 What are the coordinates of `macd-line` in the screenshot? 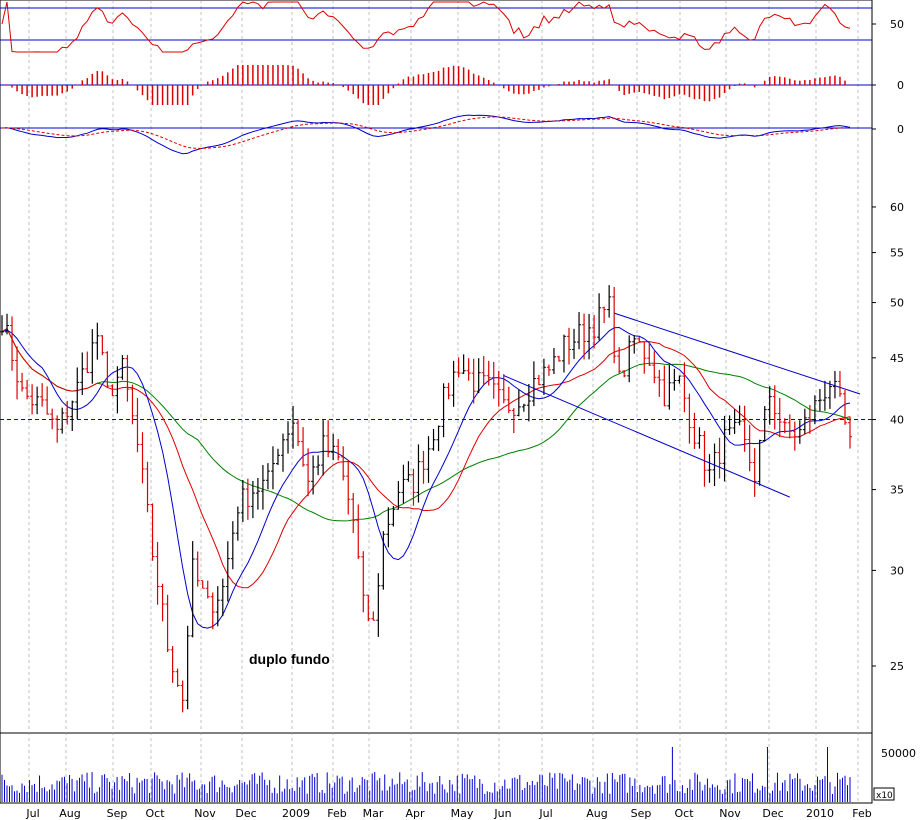 It's located at (426, 134).